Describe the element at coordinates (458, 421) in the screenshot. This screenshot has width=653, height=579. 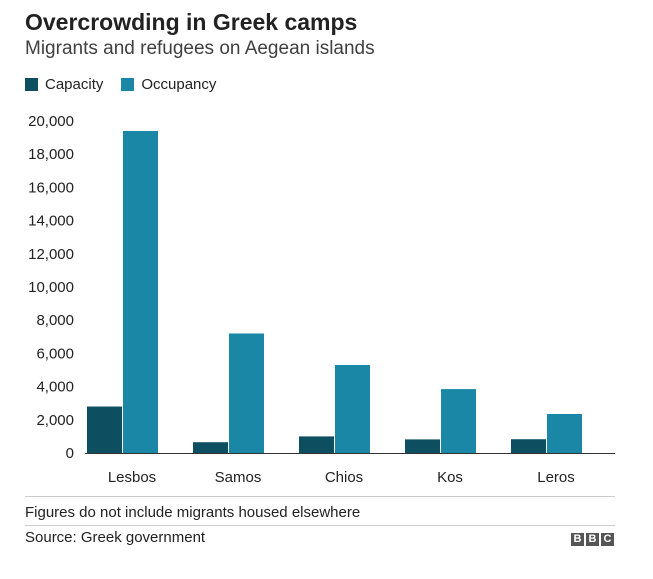
I see `bar-occupancy-kos` at that location.